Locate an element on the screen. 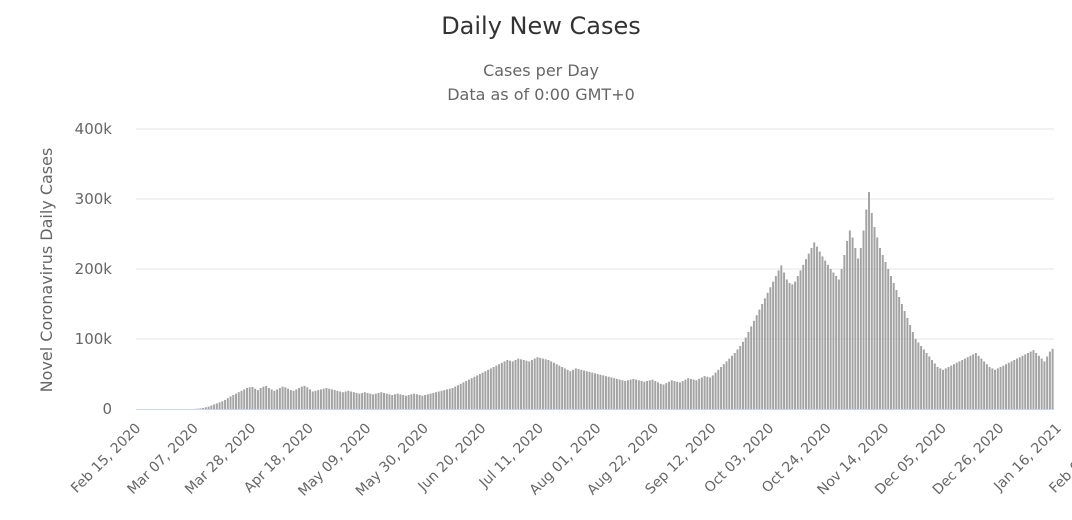  y-tick-label: 200k is located at coordinates (94, 269).